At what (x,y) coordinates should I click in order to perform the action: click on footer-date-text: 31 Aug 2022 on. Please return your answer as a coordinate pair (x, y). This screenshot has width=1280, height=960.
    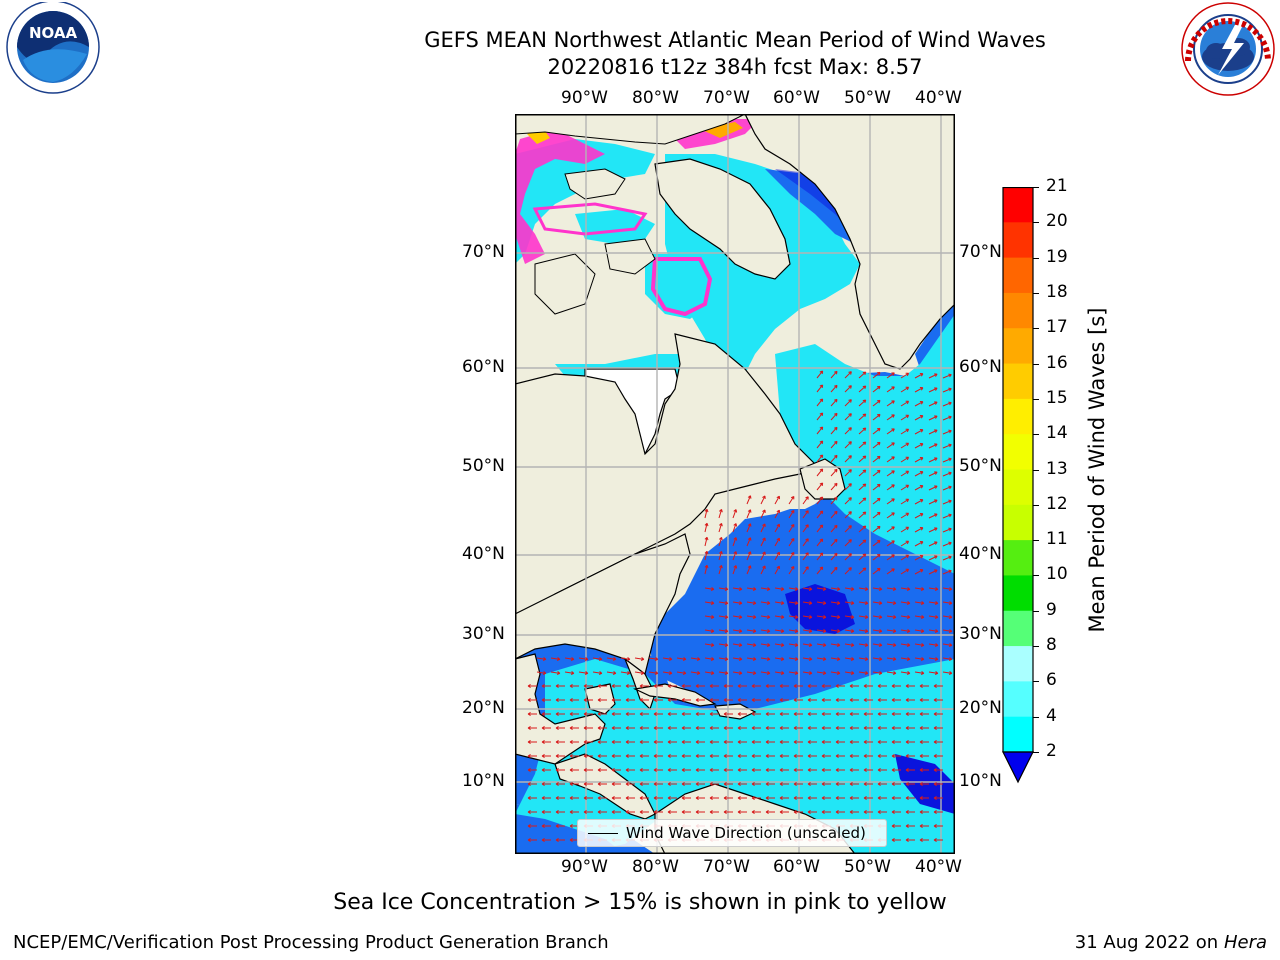
    Looking at the image, I should click on (1146, 942).